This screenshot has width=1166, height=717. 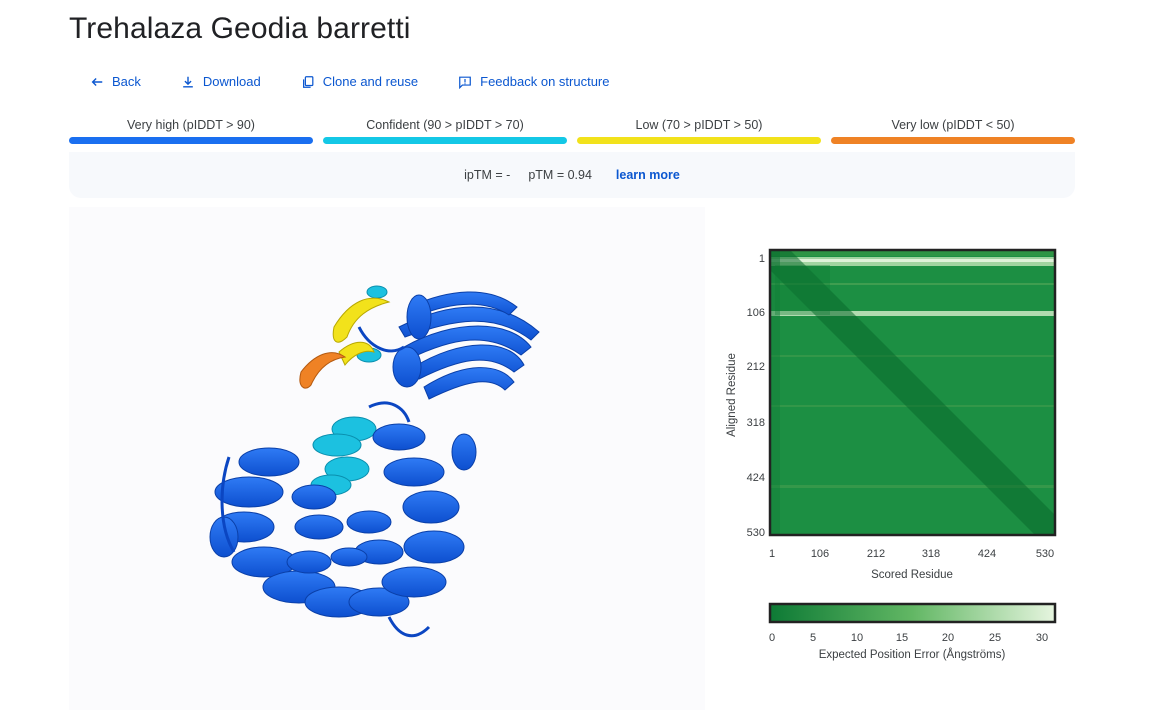 I want to click on colorbar-tick-label: 15, so click(x=902, y=638).